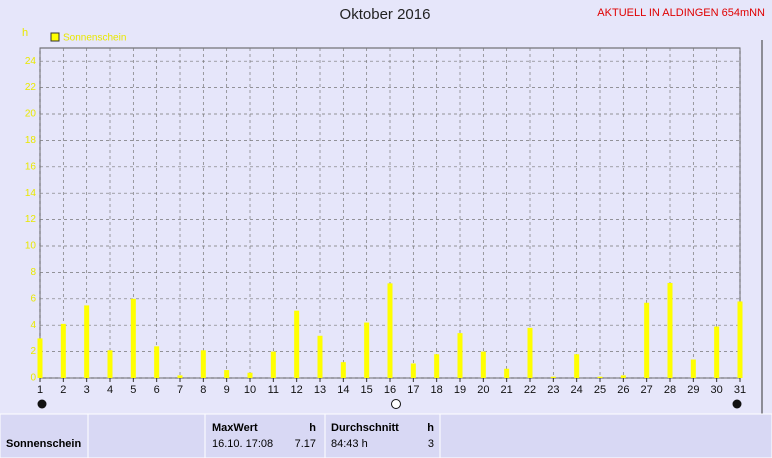 This screenshot has width=772, height=458. Describe the element at coordinates (31, 166) in the screenshot. I see `y-tick-label: 16` at that location.